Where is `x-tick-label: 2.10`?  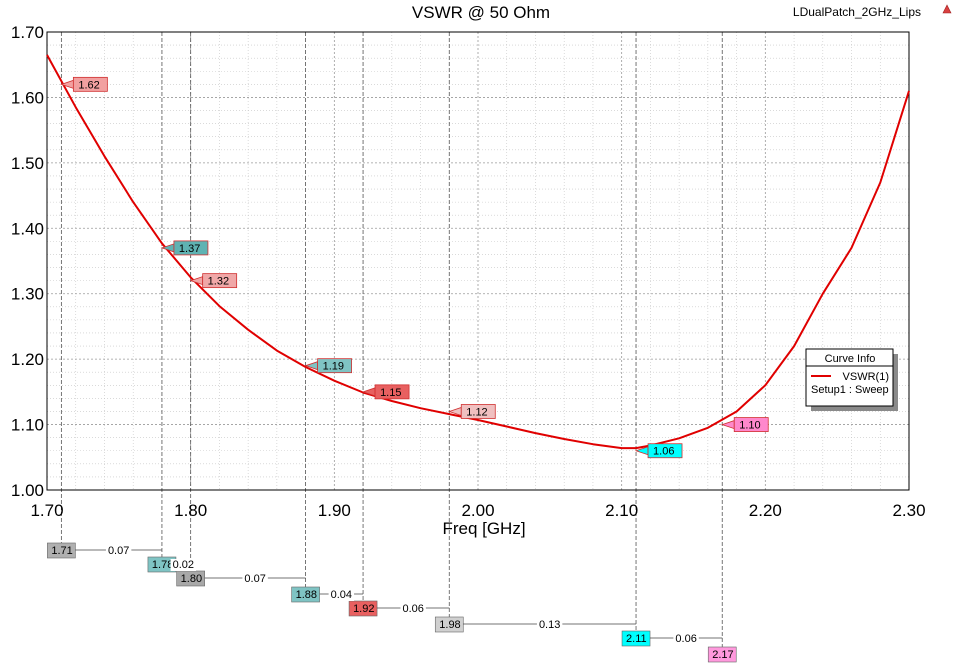 x-tick-label: 2.10 is located at coordinates (621, 510).